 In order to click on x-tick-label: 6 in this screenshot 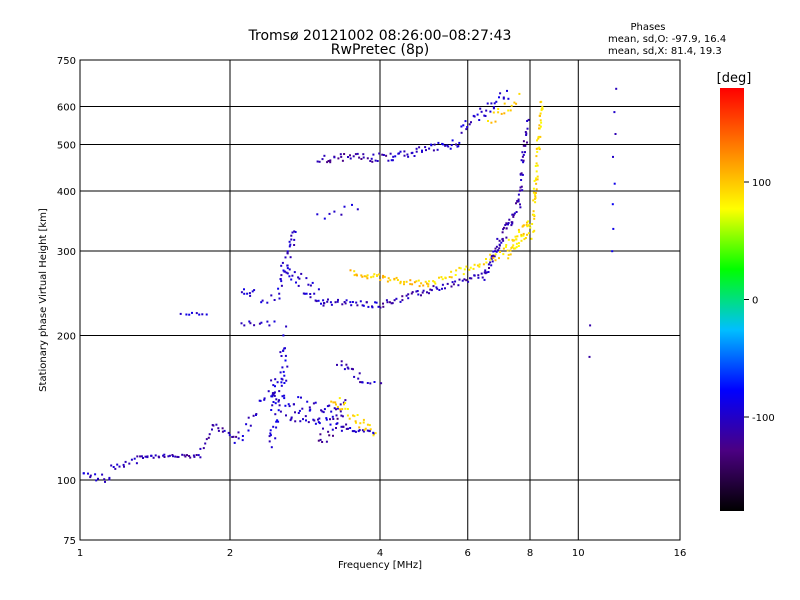, I will do `click(468, 553)`.